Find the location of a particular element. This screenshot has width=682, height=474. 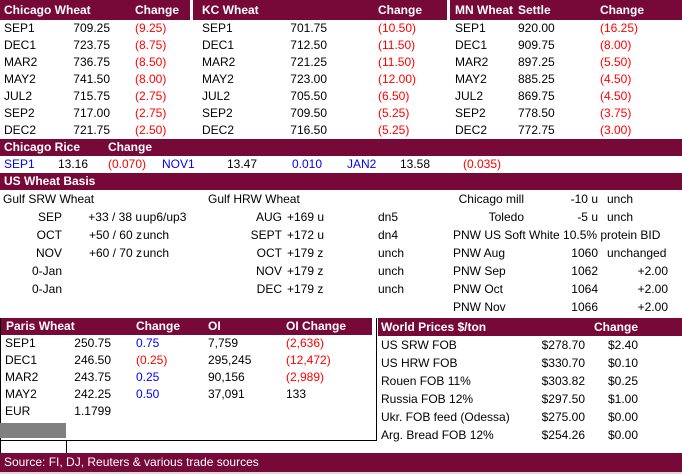

change-value: $1.00 is located at coordinates (622, 399).